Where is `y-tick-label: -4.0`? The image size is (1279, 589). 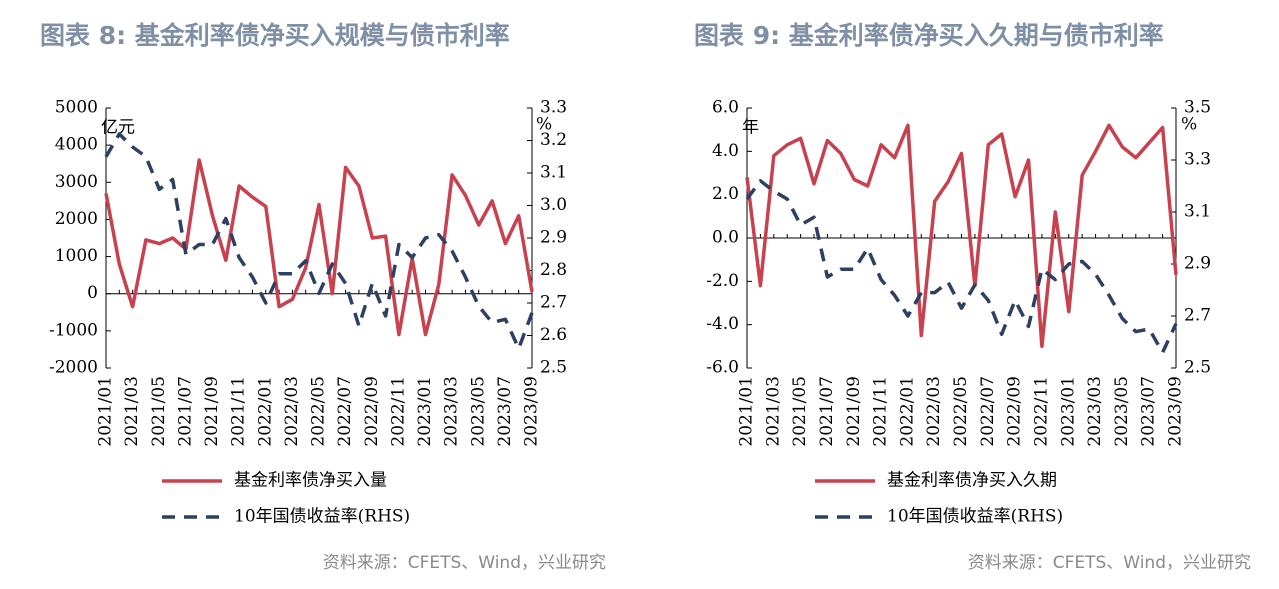 y-tick-label: -4.0 is located at coordinates (722, 324).